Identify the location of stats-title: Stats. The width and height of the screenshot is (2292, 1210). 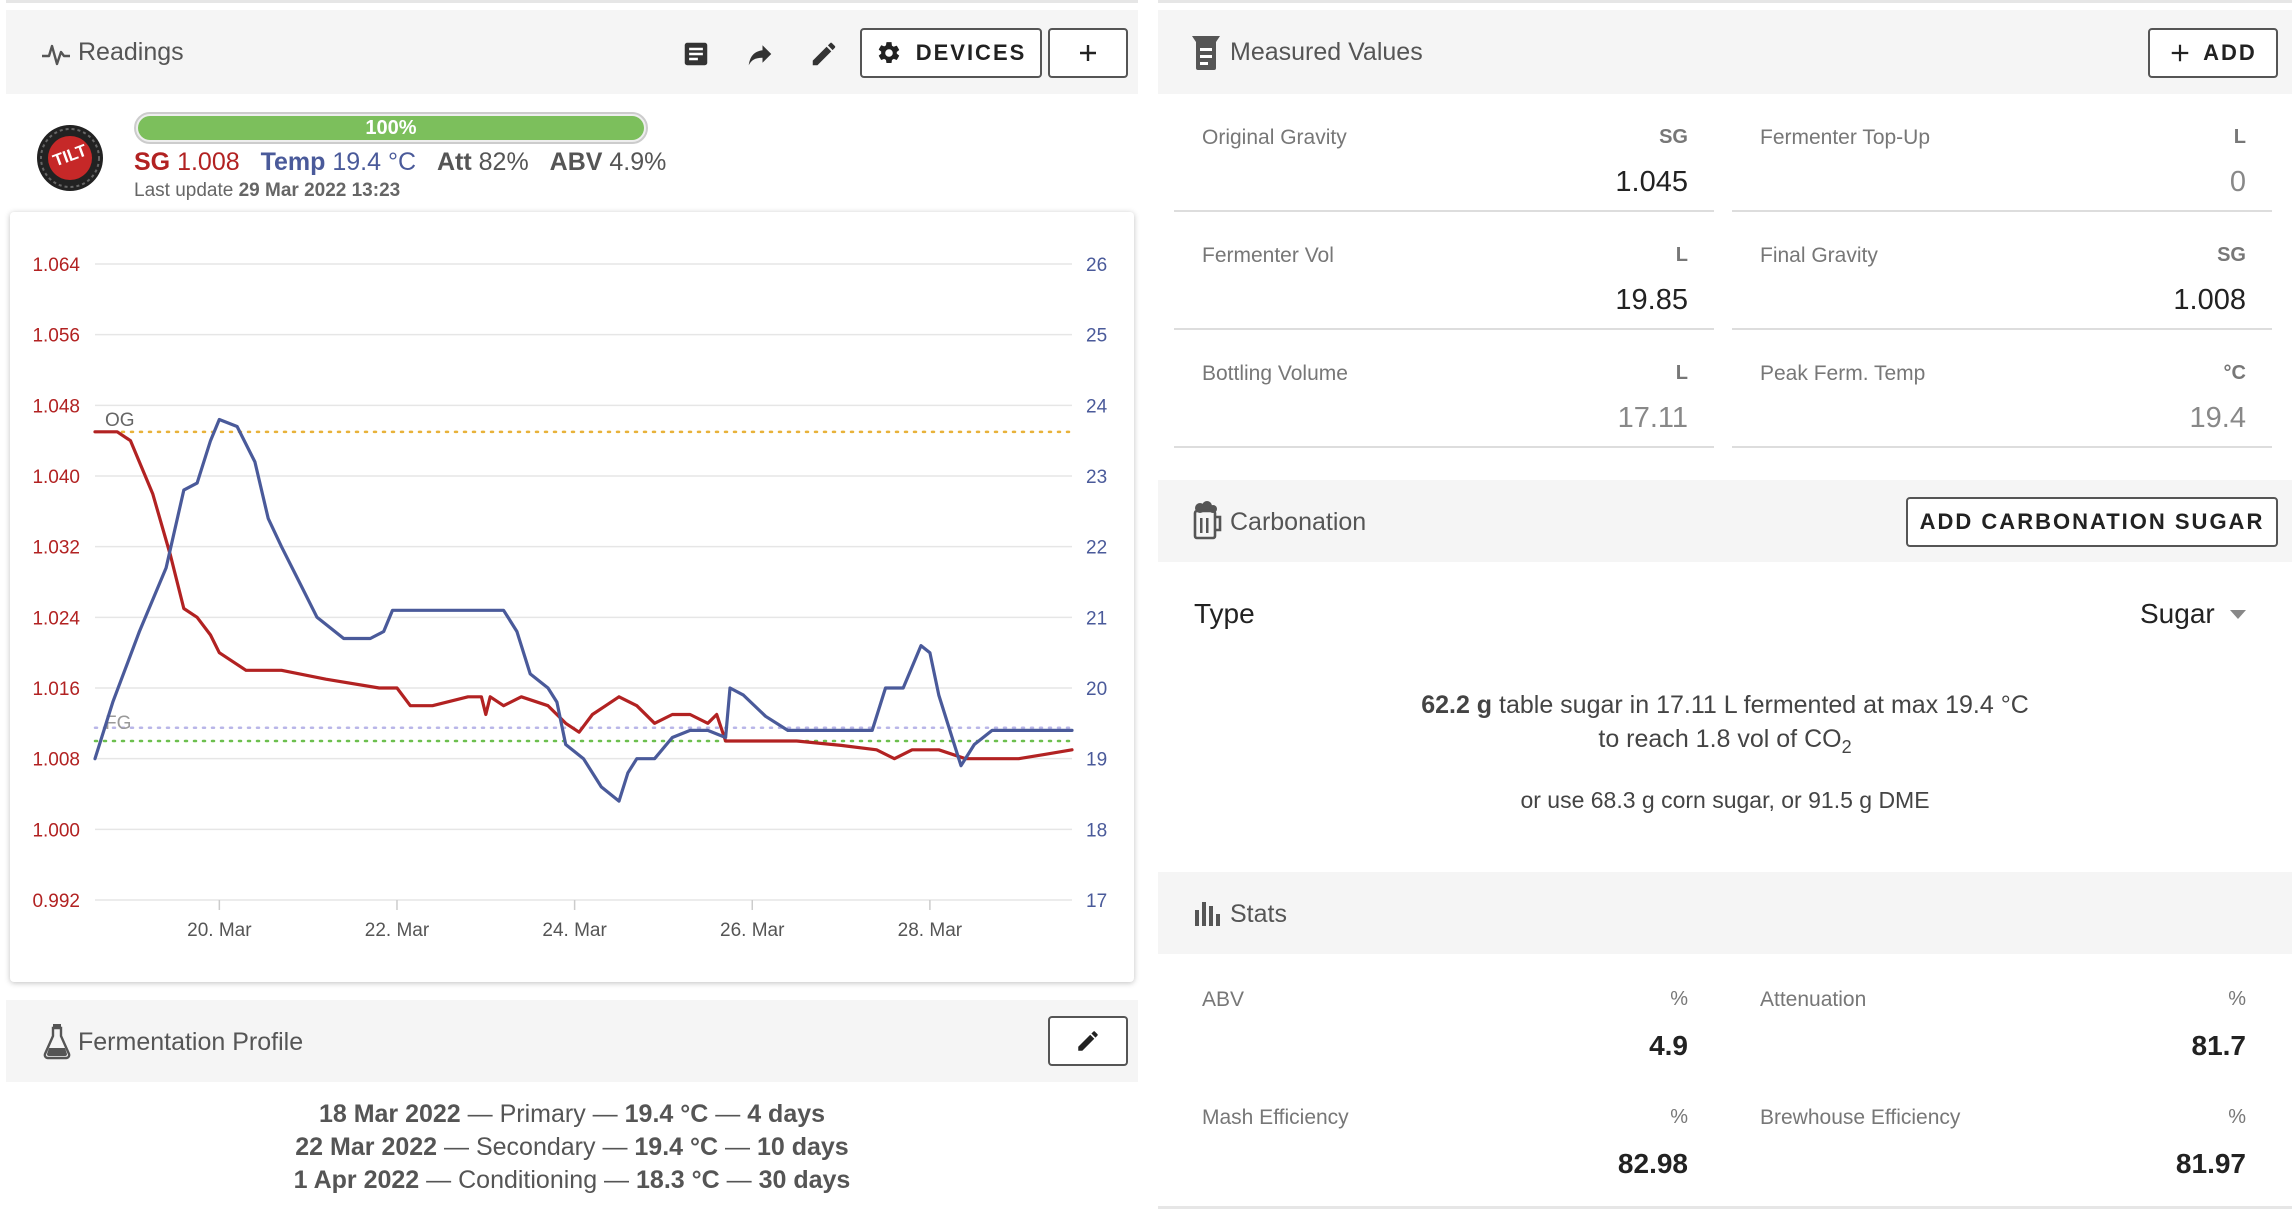
(1258, 914).